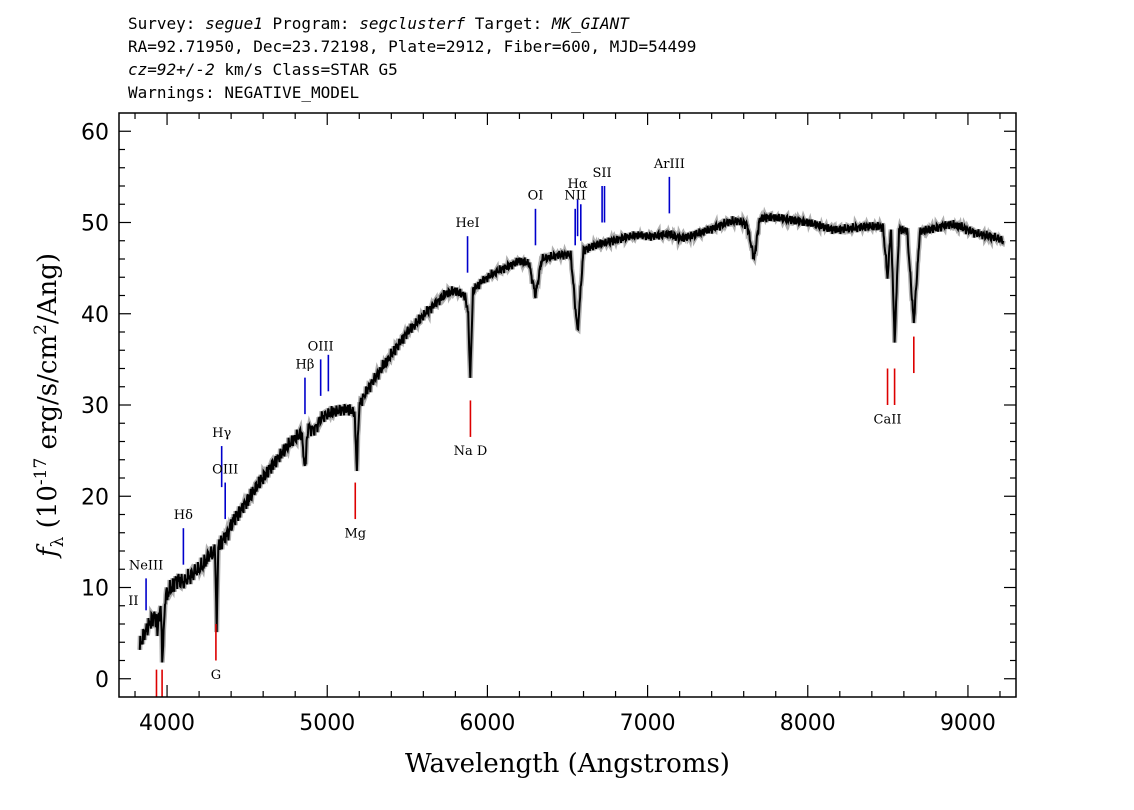  Describe the element at coordinates (536, 196) in the screenshot. I see `emission-line-label: OI` at that location.